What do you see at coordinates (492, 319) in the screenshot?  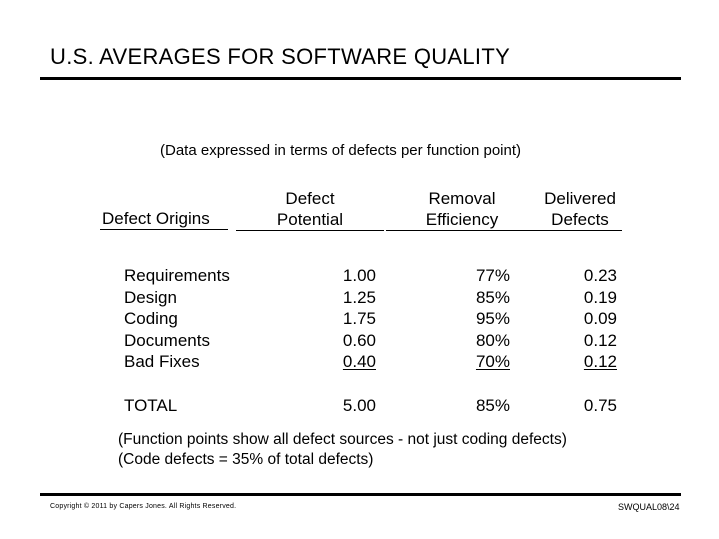 I see `row-efficiency: 95%` at bounding box center [492, 319].